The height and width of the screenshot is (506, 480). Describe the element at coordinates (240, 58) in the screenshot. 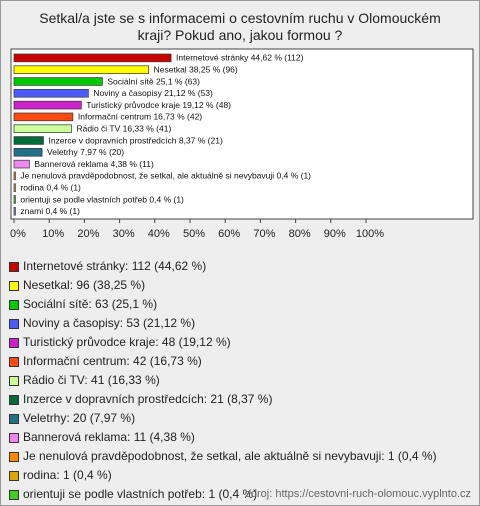

I see `data-label: Internetové stránky 44,62 % (112)` at that location.